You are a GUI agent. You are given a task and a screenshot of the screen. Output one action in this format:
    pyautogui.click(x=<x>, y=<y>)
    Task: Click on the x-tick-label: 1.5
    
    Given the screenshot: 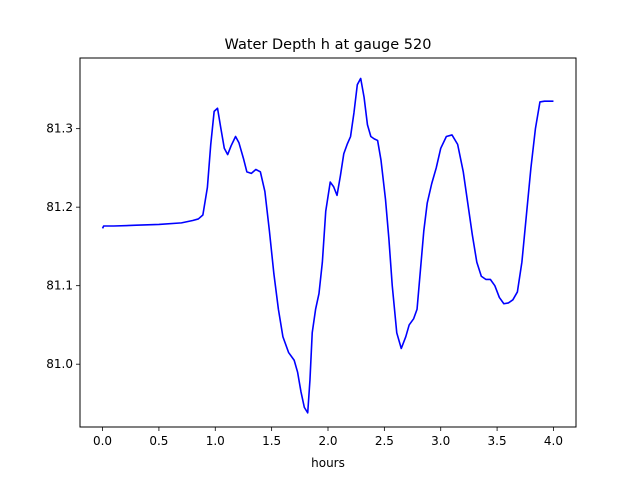 What is the action you would take?
    pyautogui.click(x=271, y=441)
    